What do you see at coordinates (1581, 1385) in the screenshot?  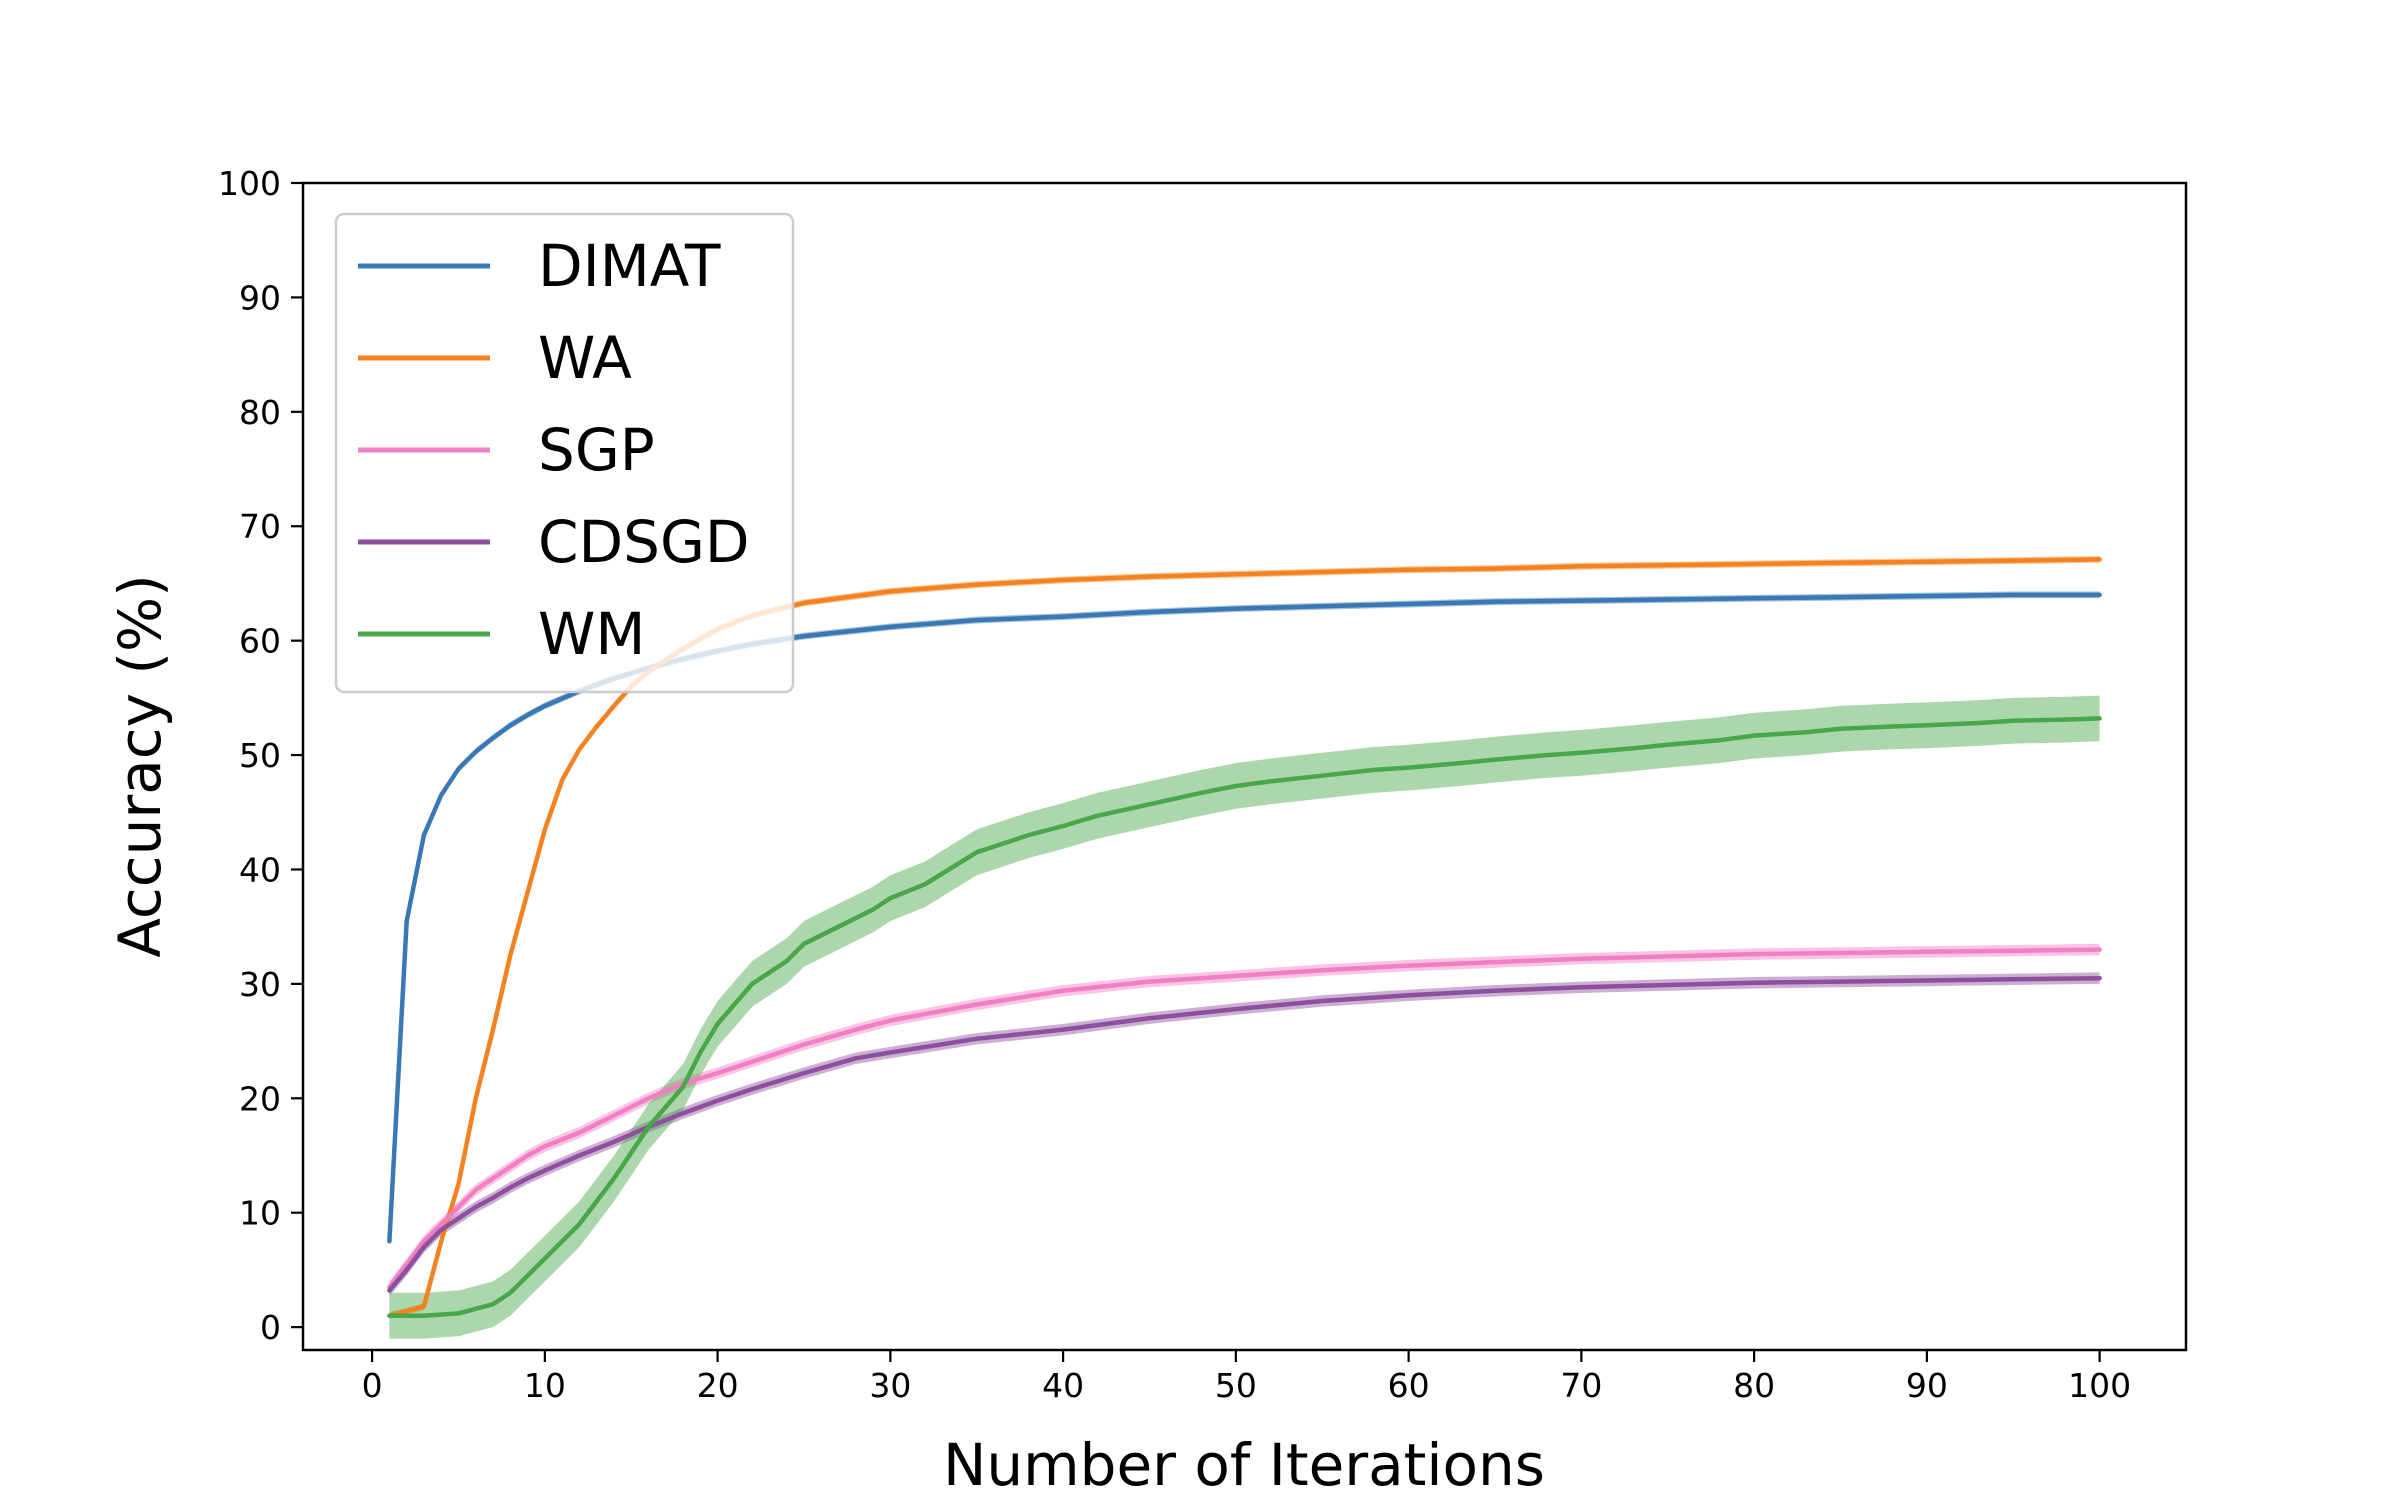 I see `x-tick-label: 70` at bounding box center [1581, 1385].